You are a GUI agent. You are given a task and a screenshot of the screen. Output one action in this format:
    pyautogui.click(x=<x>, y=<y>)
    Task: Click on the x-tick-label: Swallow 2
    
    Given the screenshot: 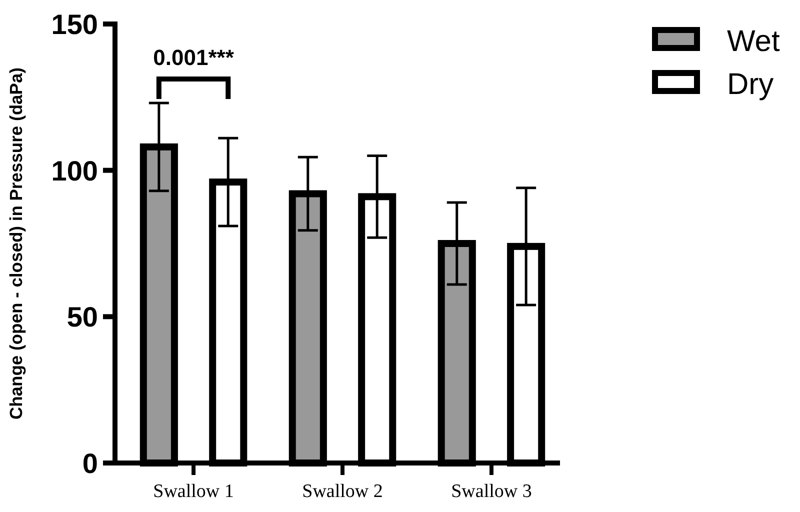 What is the action you would take?
    pyautogui.click(x=342, y=491)
    